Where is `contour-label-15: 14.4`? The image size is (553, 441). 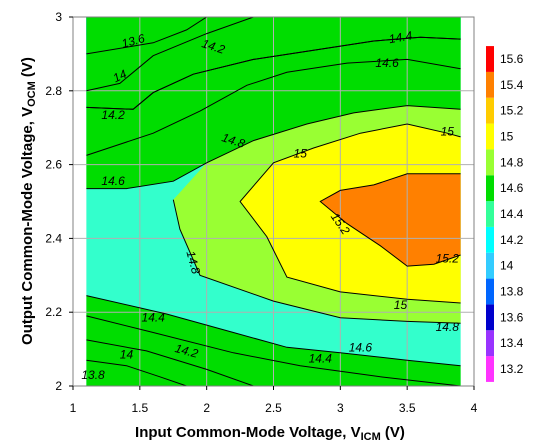 contour-label-15: 14.4 is located at coordinates (154, 318).